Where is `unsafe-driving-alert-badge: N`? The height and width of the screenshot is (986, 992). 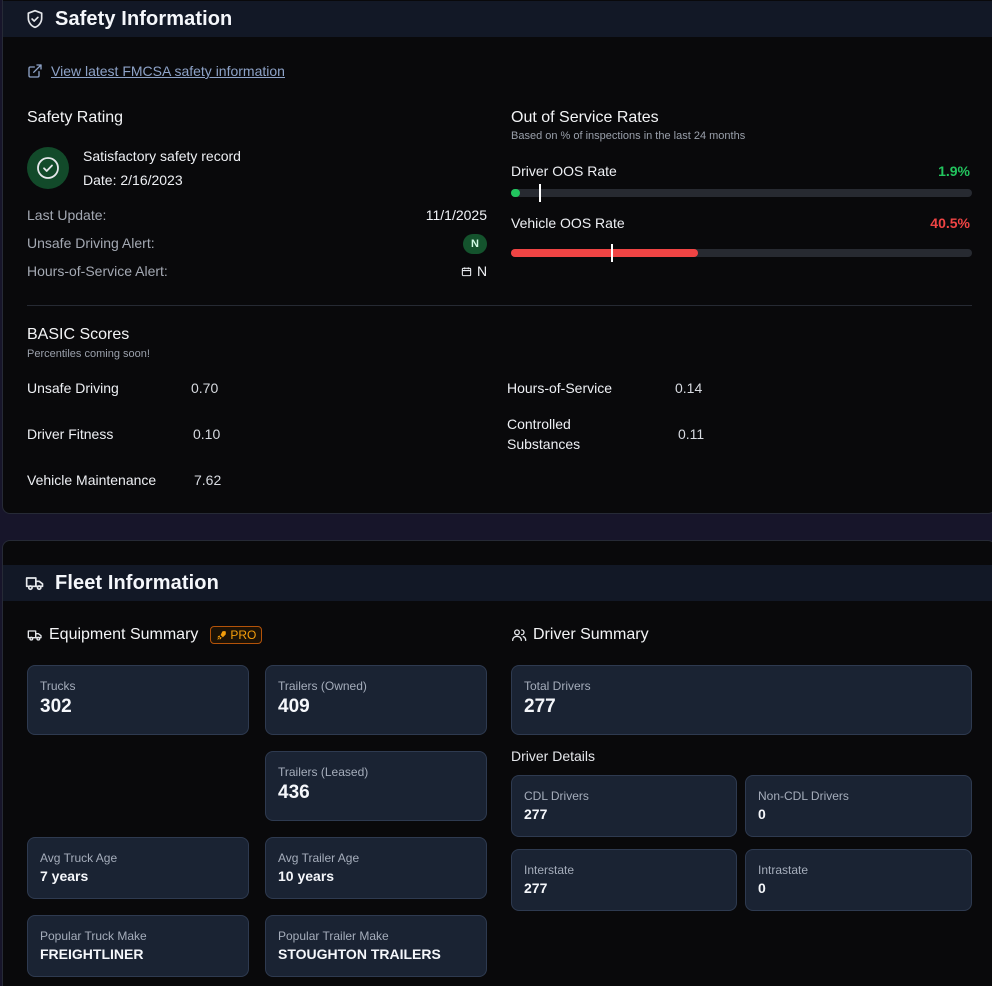 unsafe-driving-alert-badge: N is located at coordinates (475, 244).